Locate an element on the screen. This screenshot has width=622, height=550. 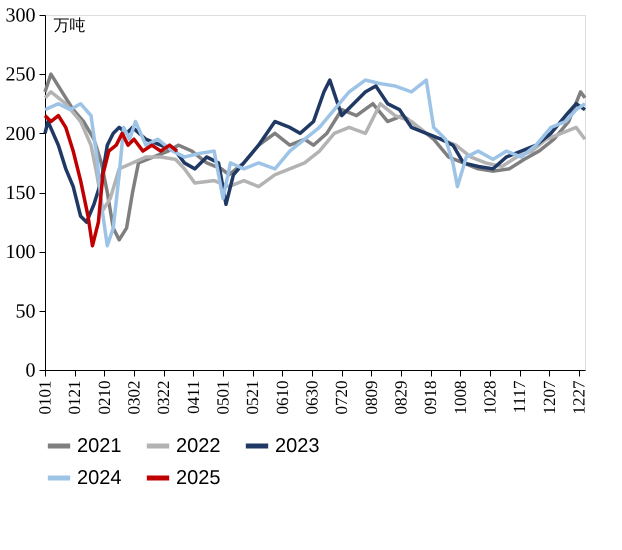
x-tick-label: 1117 is located at coordinates (520, 397).